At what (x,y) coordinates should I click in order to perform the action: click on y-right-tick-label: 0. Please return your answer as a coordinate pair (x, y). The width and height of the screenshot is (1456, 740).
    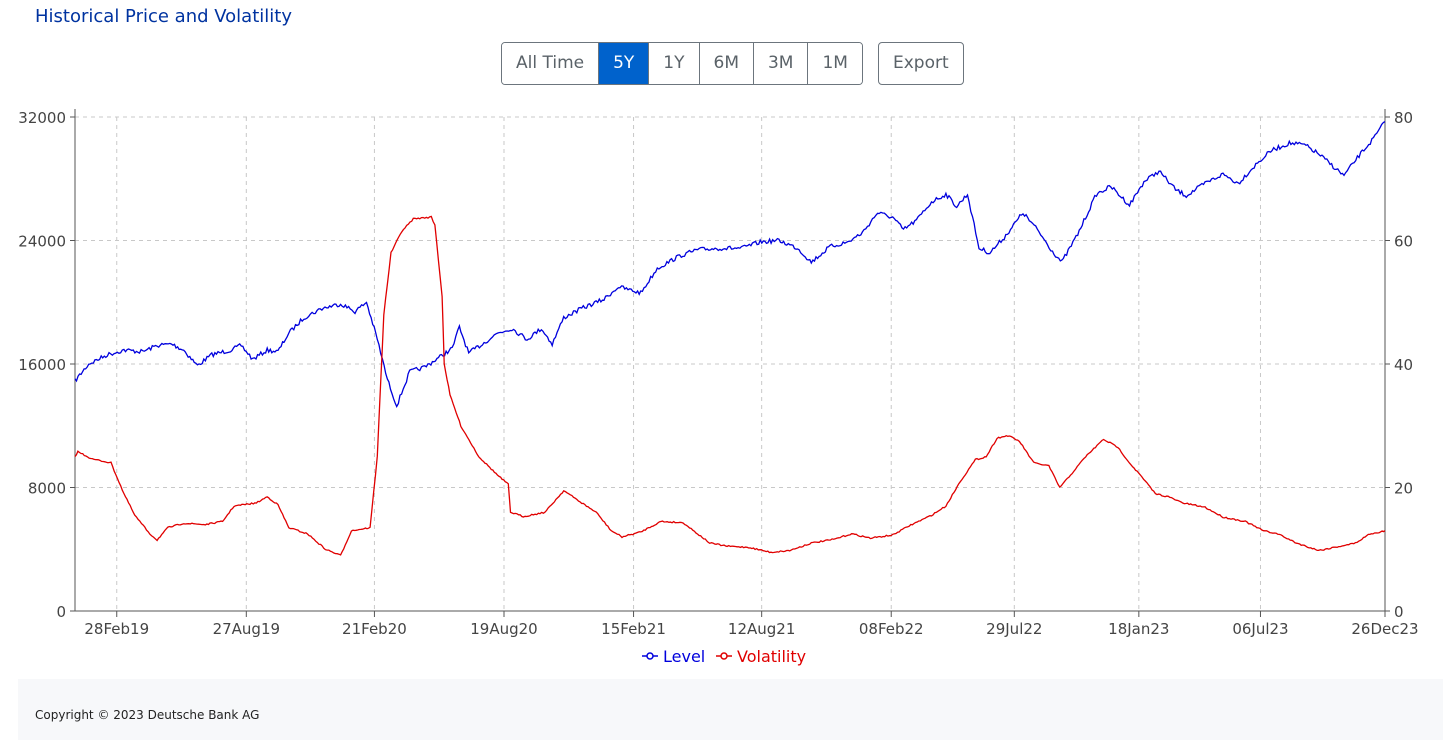
    Looking at the image, I should click on (1399, 612).